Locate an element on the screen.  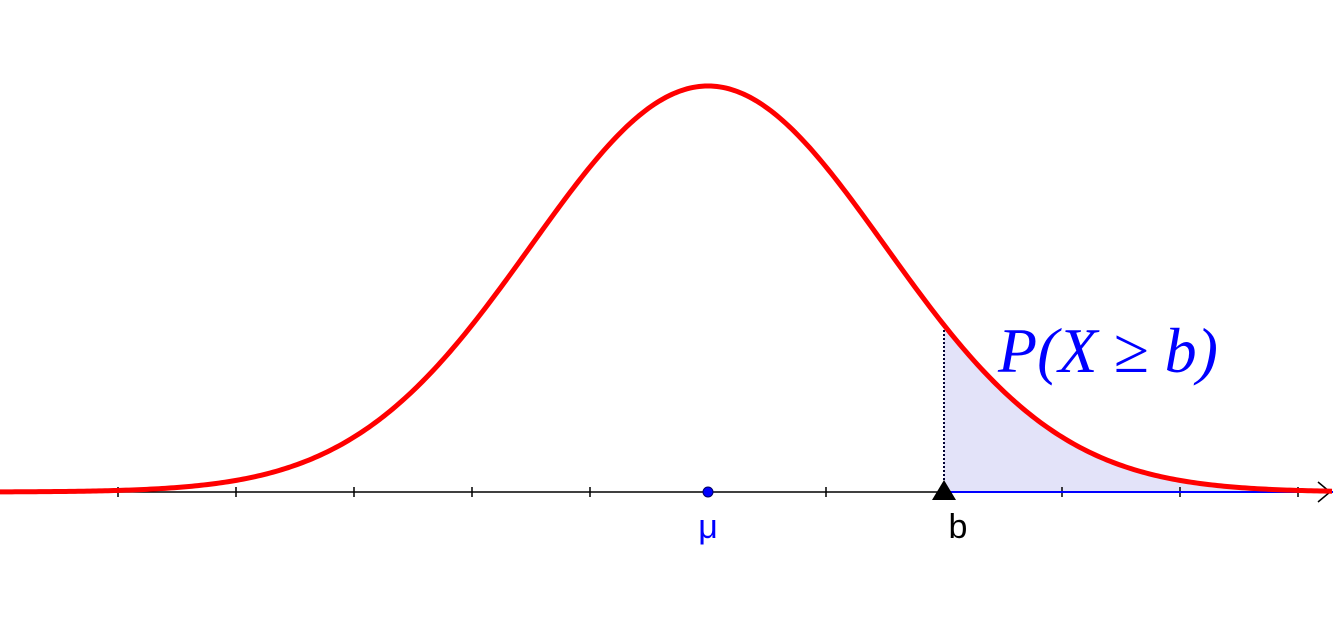
b-label: b is located at coordinates (958, 527).